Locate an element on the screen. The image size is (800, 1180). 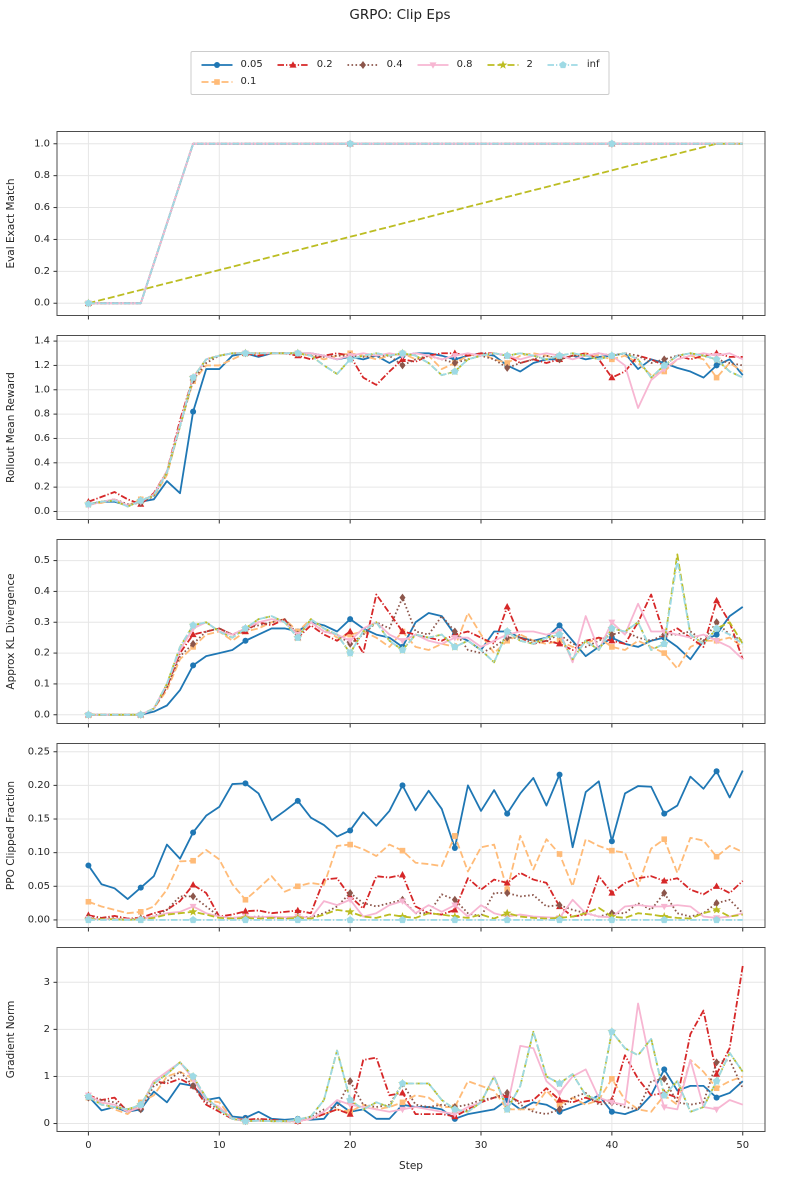
y-tick-label: 0.6 is located at coordinates (42, 438).